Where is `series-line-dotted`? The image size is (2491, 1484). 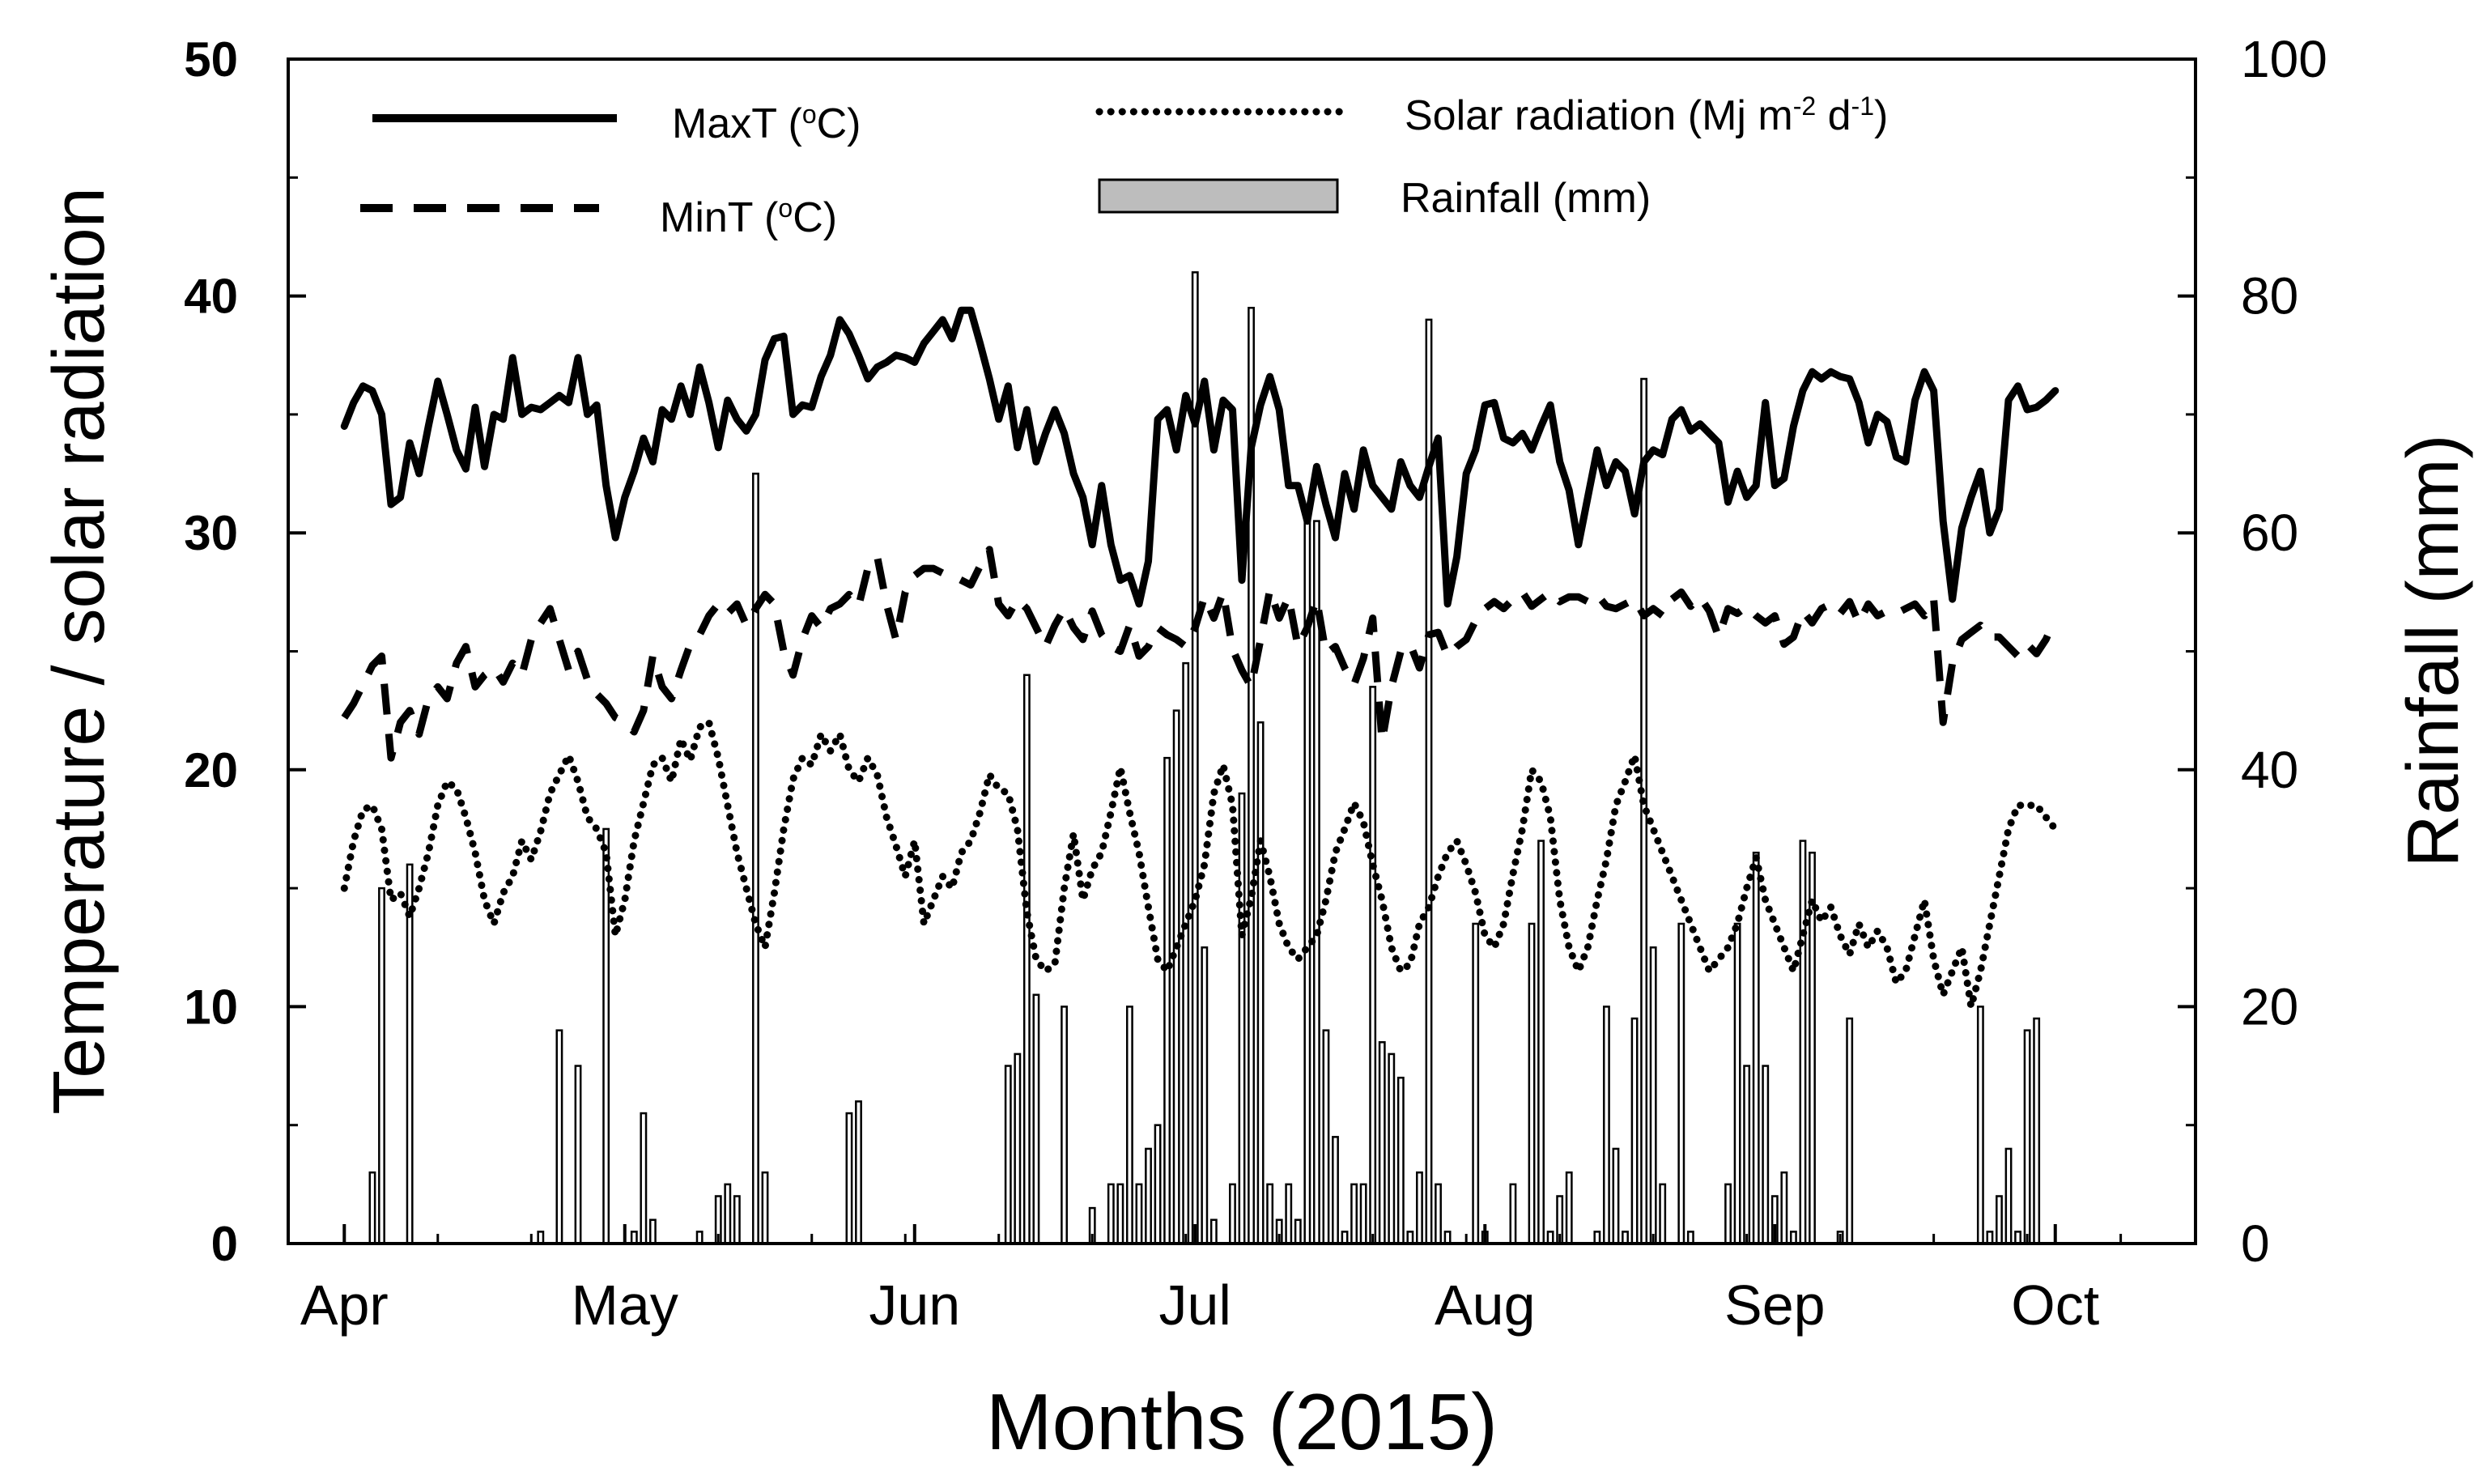 series-line-dotted is located at coordinates (1200, 864).